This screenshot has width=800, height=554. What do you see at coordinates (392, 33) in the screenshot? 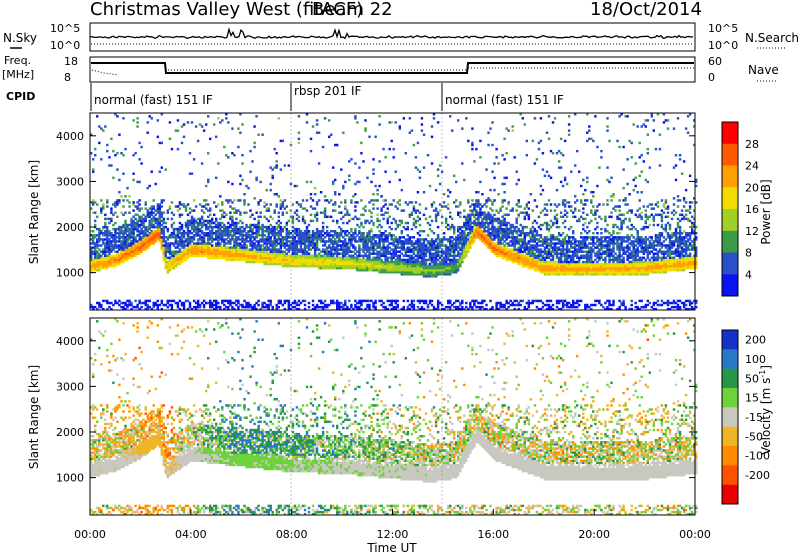
I see `nsky-trace` at bounding box center [392, 33].